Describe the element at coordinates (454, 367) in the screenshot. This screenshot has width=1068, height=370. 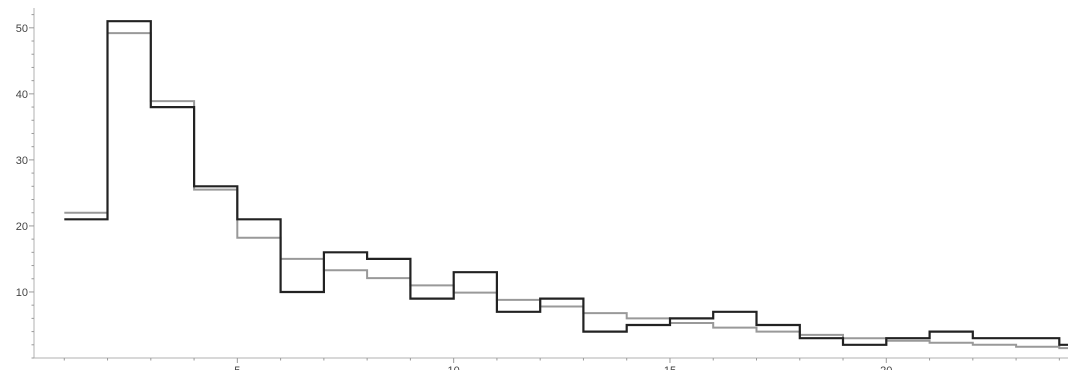
I see `x-tick-label: 10` at that location.